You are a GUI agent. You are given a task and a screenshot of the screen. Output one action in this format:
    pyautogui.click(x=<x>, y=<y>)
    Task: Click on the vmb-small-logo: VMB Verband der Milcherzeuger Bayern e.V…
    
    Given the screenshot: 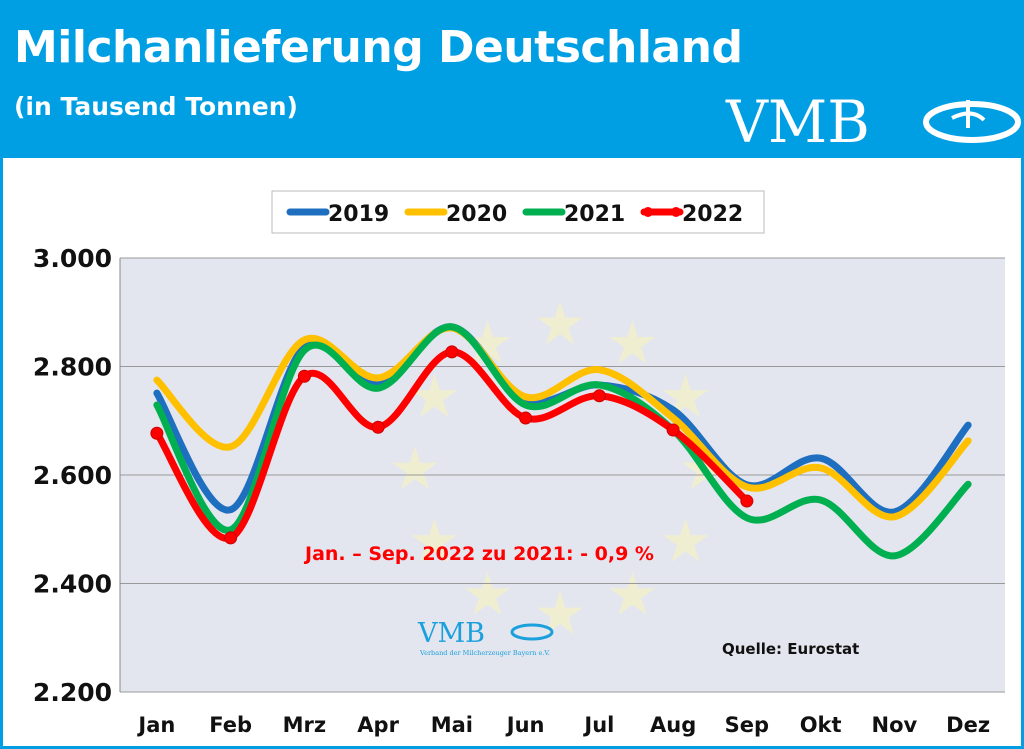 What is the action you would take?
    pyautogui.click(x=485, y=637)
    